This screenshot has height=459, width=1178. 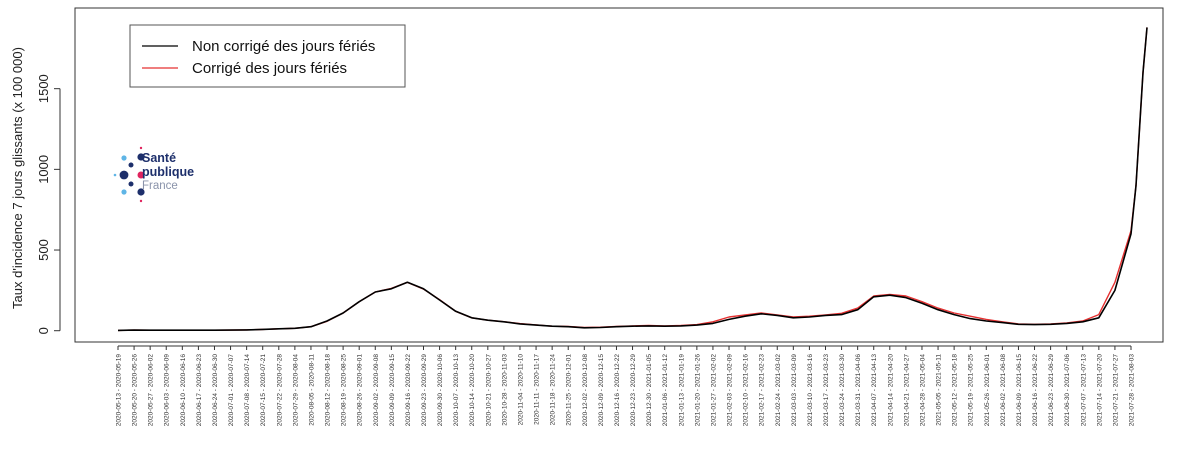 What do you see at coordinates (504, 390) in the screenshot?
I see `x-tick-label: 2020-10-28 - 2020-11-03` at bounding box center [504, 390].